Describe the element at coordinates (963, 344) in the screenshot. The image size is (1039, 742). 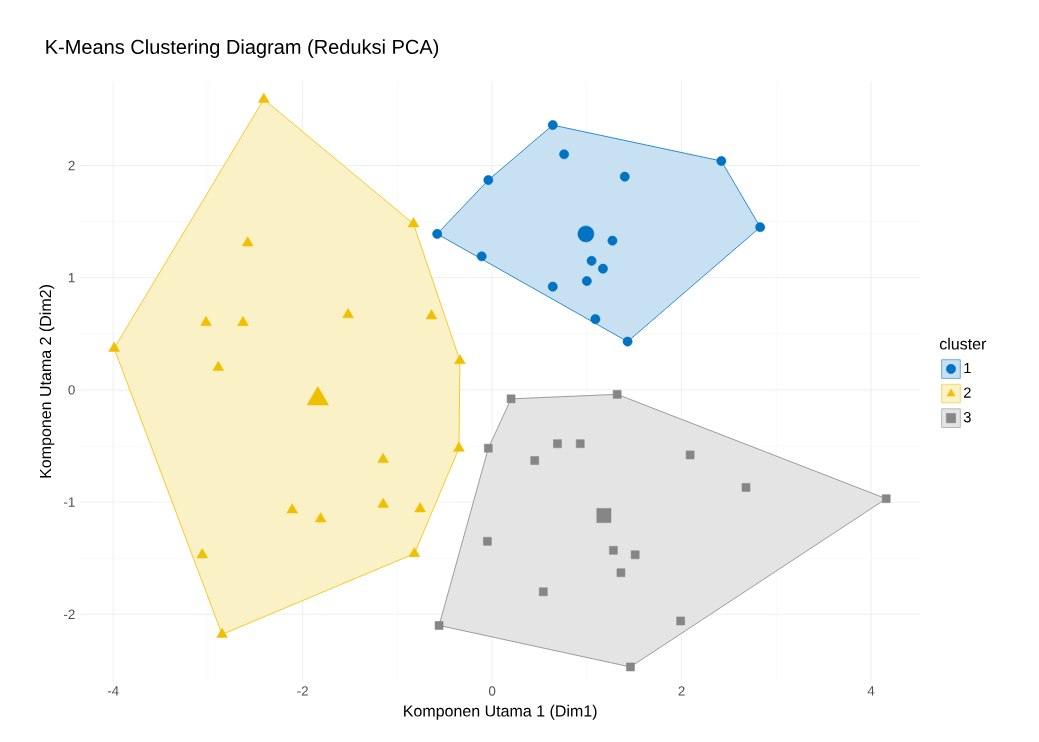
I see `legend-title: cluster` at that location.